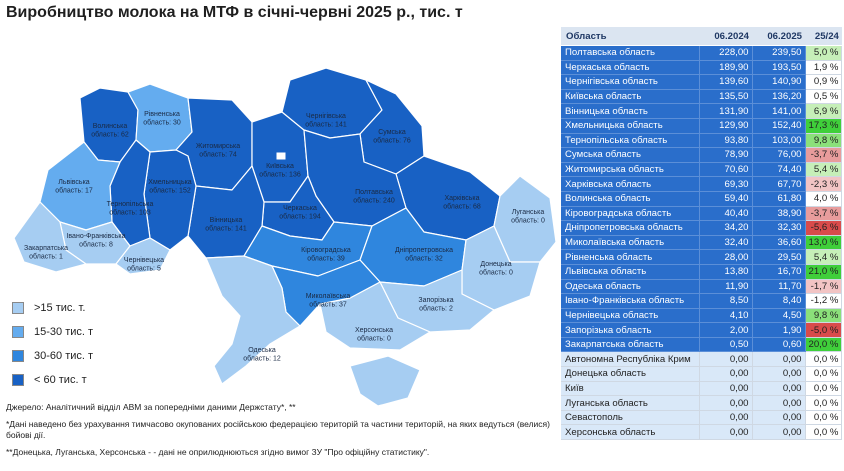 The image size is (844, 471). I want to click on legend-item-15-30: 15-30 тис. т, so click(52, 332).